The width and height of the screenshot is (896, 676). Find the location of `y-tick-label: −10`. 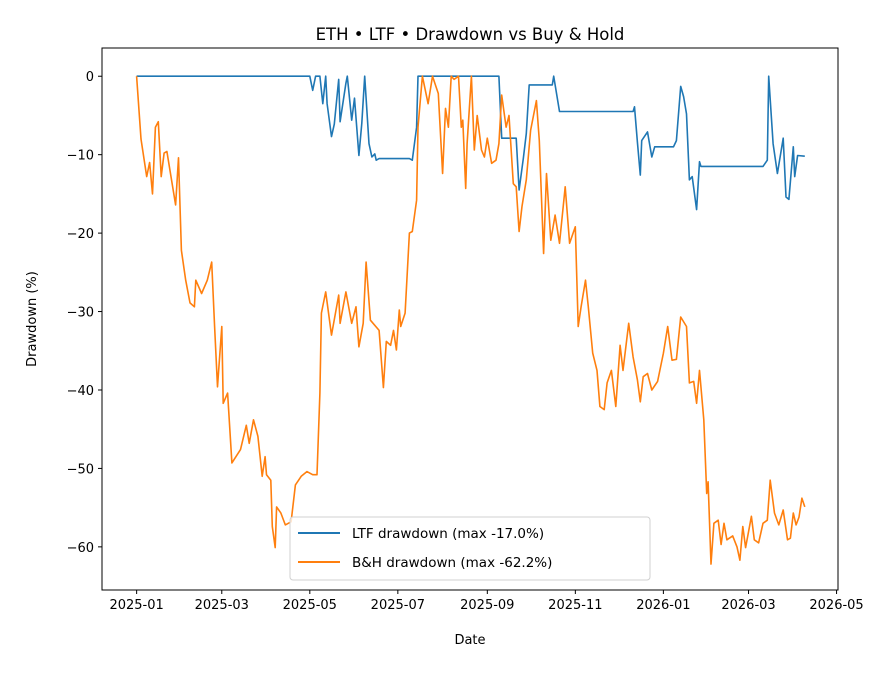

y-tick-label: −10 is located at coordinates (80, 156).